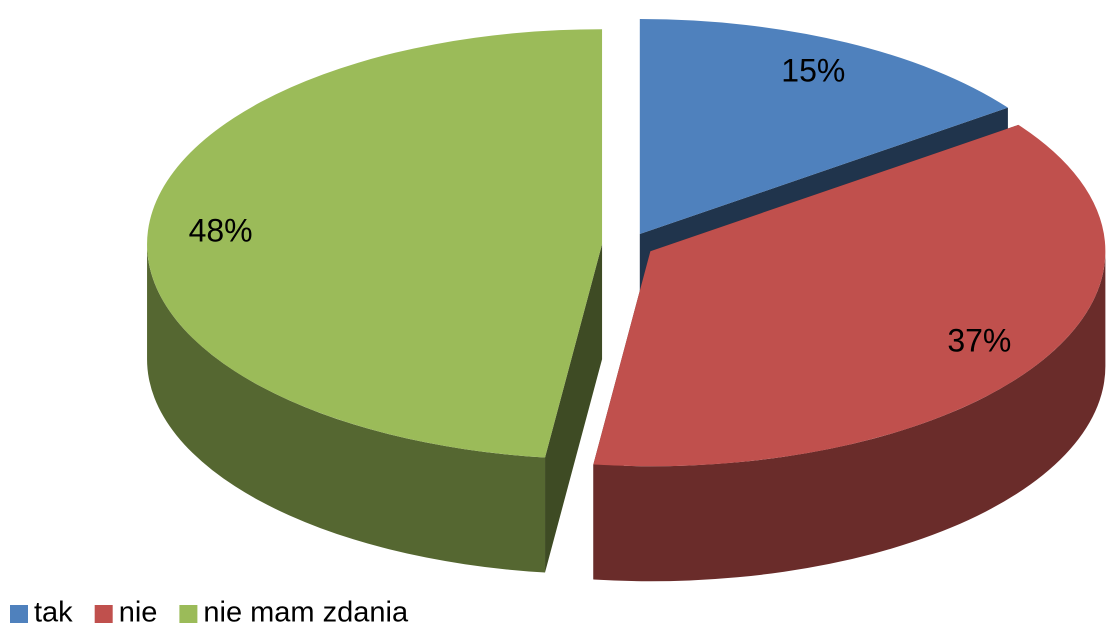 The width and height of the screenshot is (1112, 638). What do you see at coordinates (306, 613) in the screenshot?
I see `legend-label: nie mam zdania` at bounding box center [306, 613].